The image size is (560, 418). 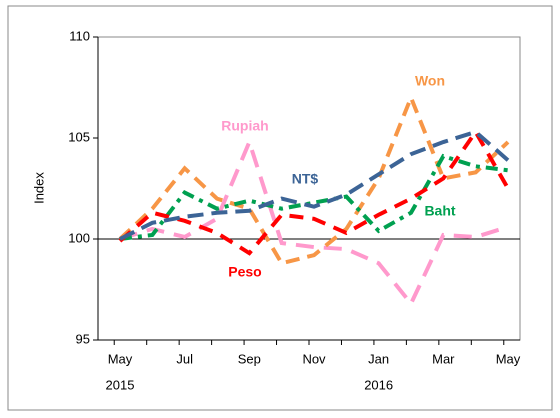 I want to click on series-line, so click(x=314, y=197).